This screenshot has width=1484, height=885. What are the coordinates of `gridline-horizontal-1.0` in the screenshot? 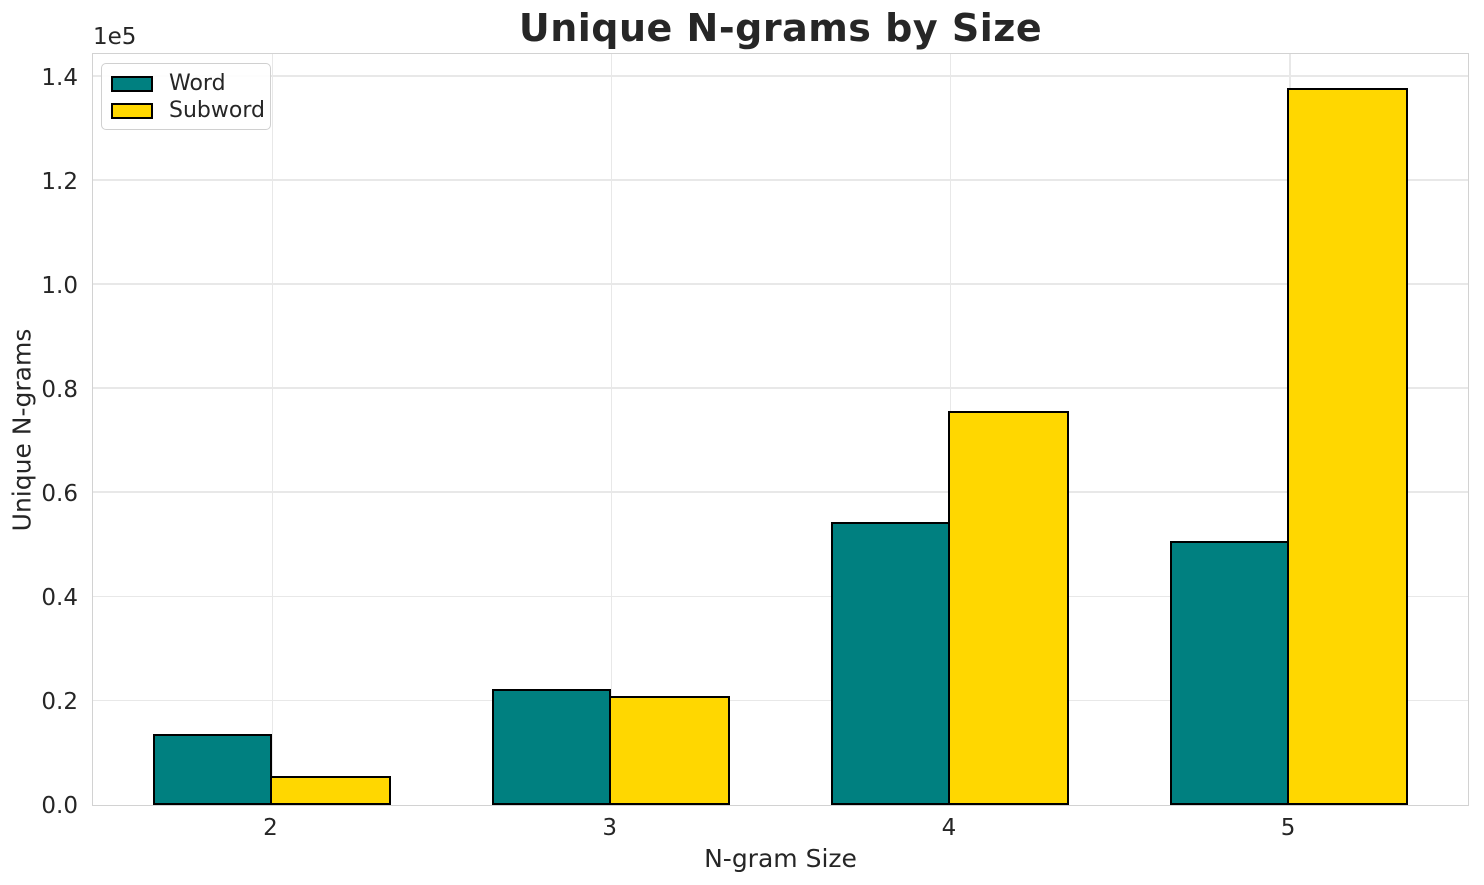 It's located at (780, 284).